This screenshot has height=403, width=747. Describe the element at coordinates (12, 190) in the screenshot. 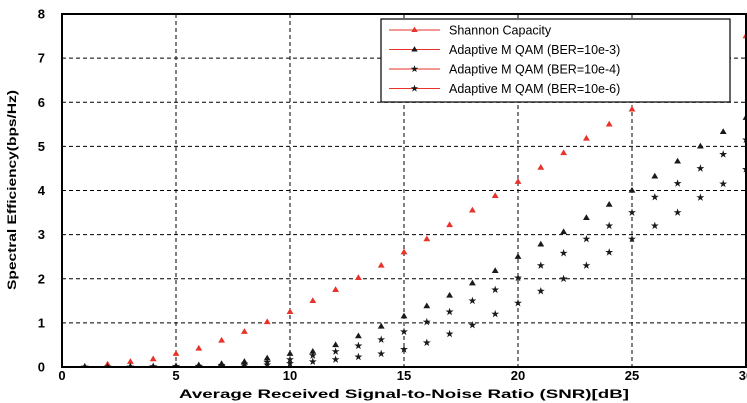

I see `y-axis-label: Spectral Efficiency(bps/Hz)` at that location.